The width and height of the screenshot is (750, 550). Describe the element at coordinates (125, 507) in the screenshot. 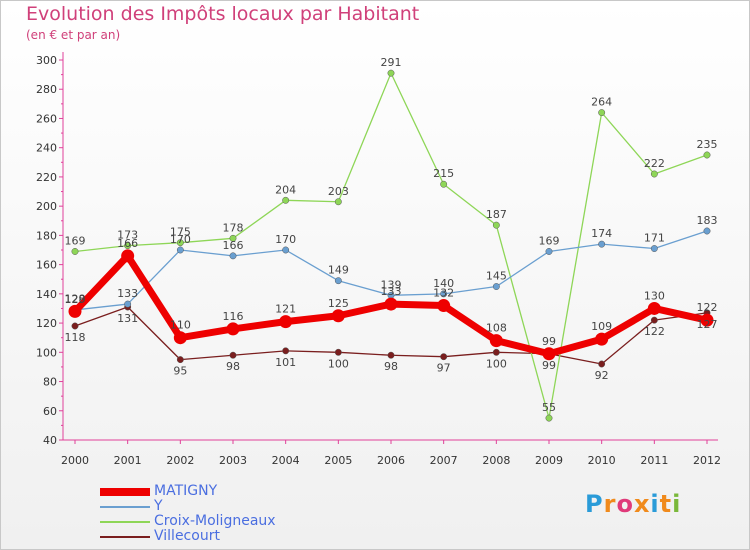

I see `legend-swatch-y` at that location.